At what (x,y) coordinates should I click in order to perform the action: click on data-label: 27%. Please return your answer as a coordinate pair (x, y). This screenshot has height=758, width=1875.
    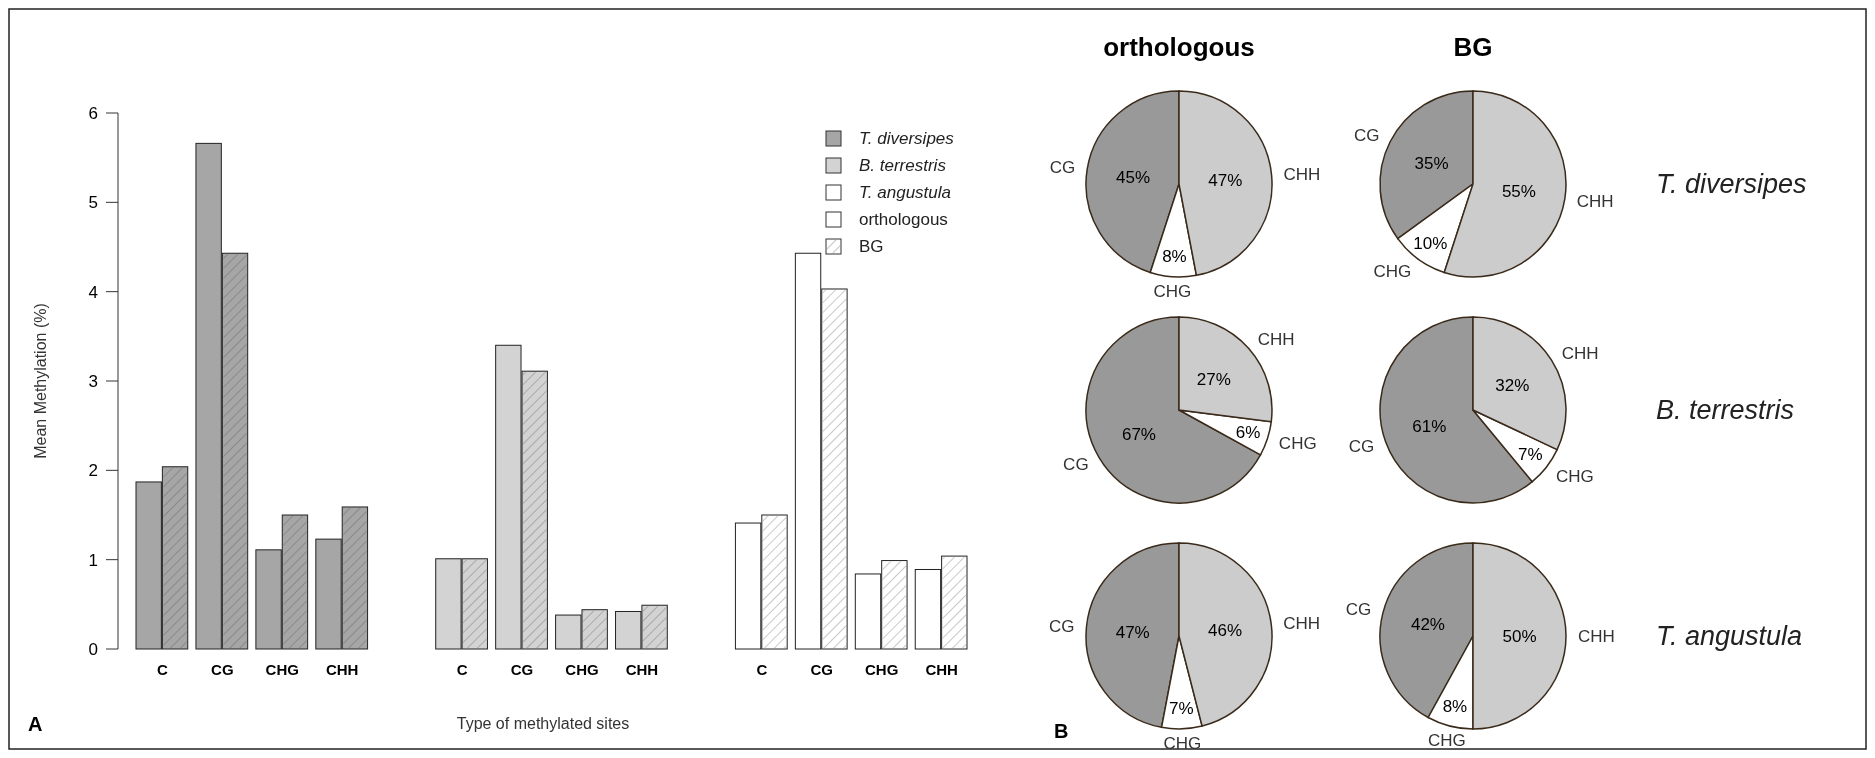
    Looking at the image, I should click on (1213, 380).